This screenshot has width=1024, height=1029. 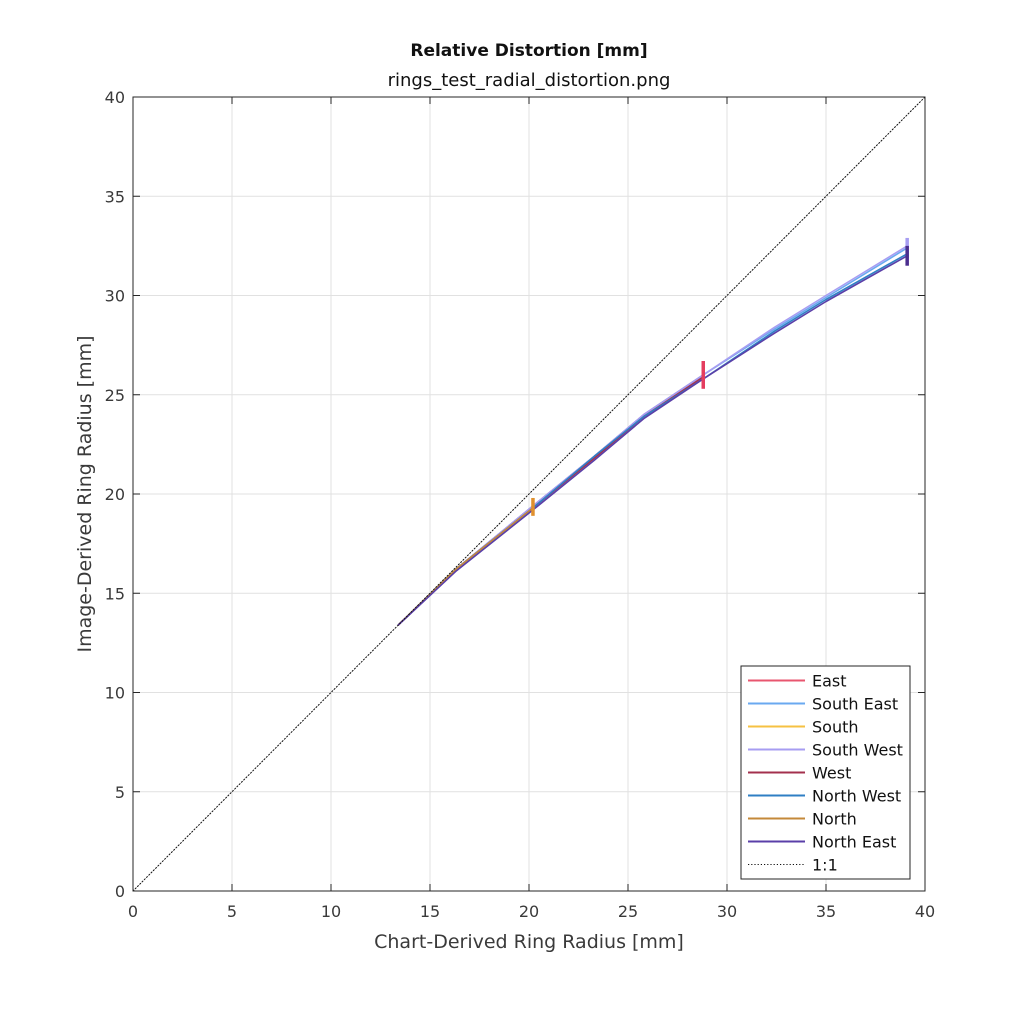 What do you see at coordinates (826, 911) in the screenshot?
I see `x-tick-label-7: 35` at bounding box center [826, 911].